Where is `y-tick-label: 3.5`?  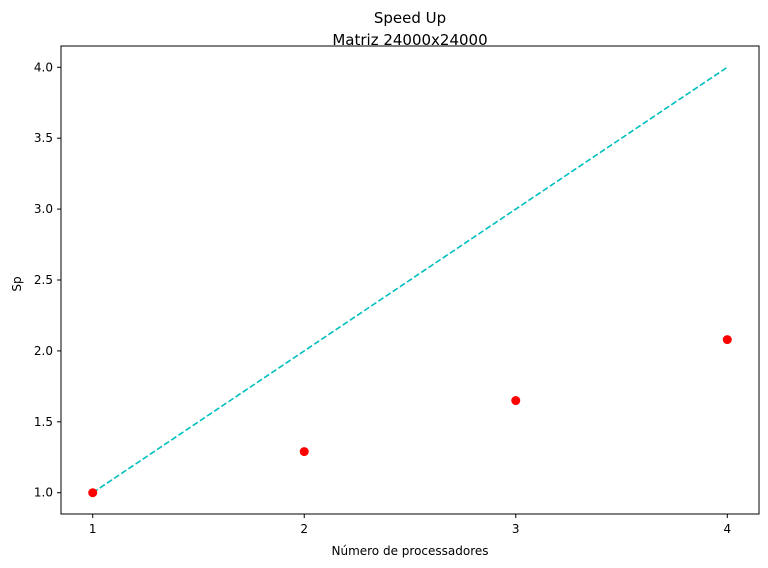
y-tick-label: 3.5 is located at coordinates (43, 138).